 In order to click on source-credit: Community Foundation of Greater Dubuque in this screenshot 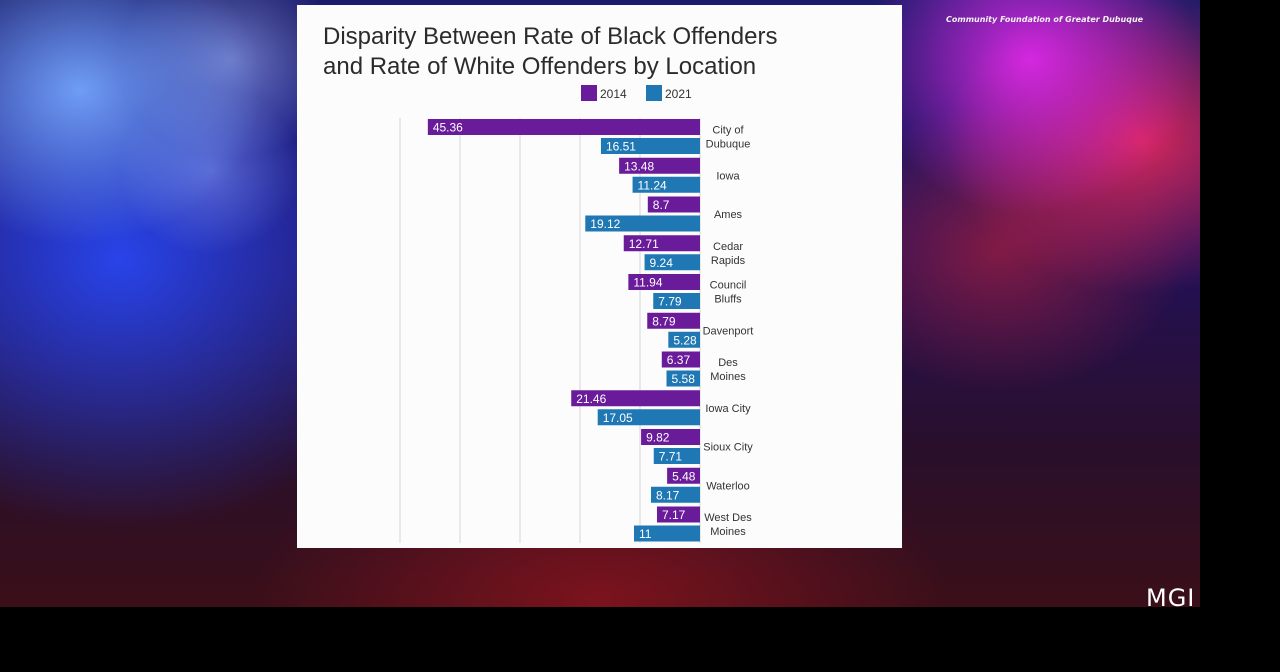, I will do `click(1045, 19)`.